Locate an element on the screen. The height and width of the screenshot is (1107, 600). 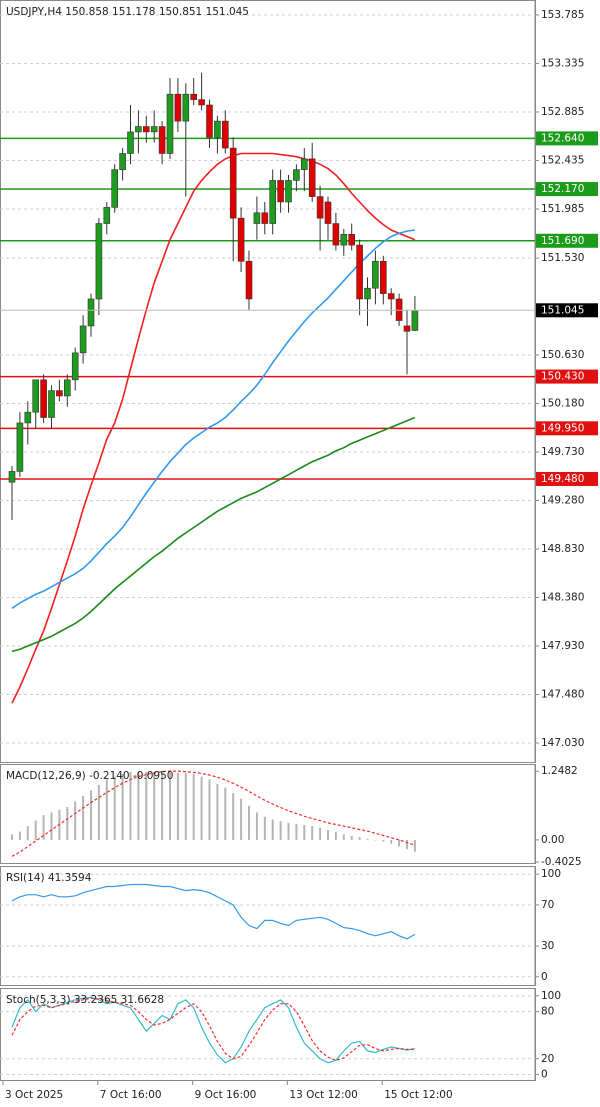
level-label: 149.950 is located at coordinates (562, 428).